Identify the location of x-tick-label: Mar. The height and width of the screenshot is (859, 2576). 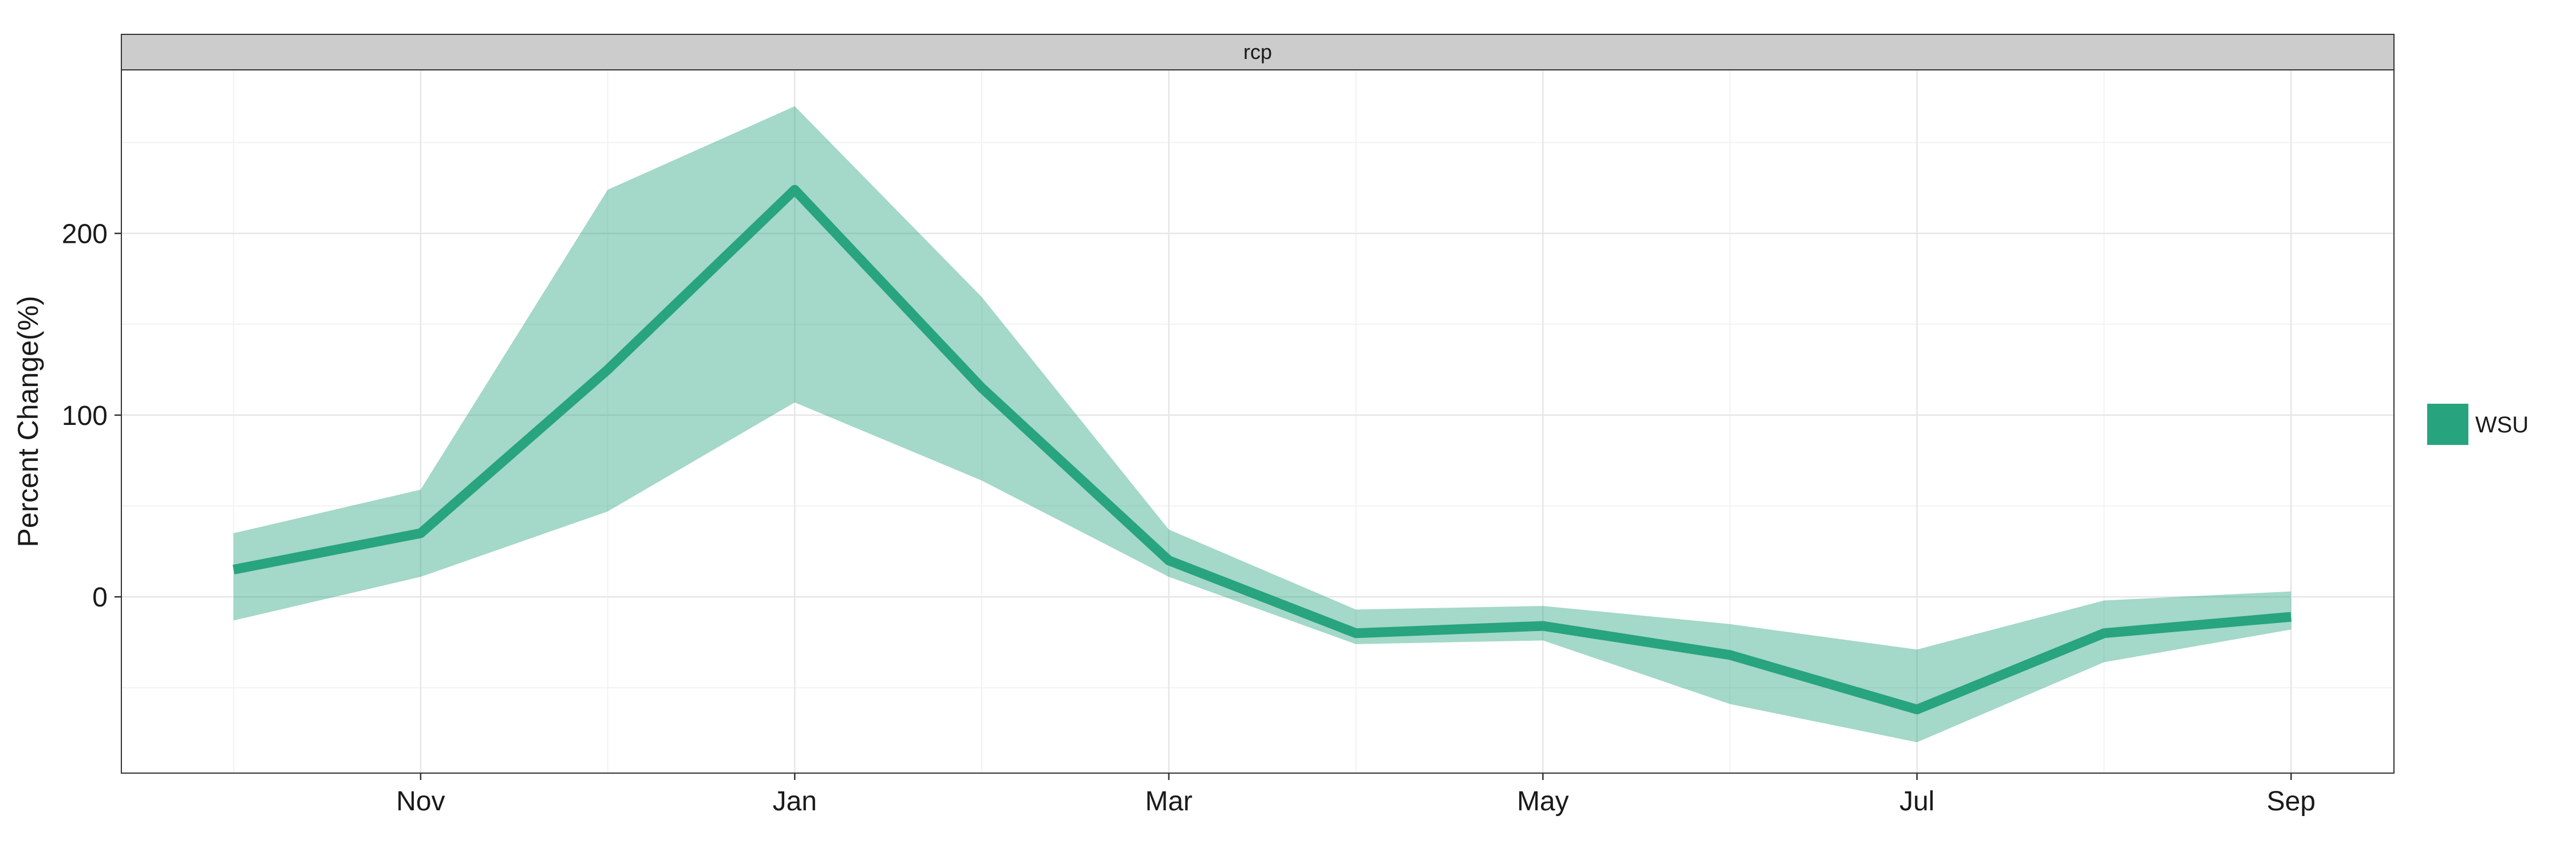
(1168, 801).